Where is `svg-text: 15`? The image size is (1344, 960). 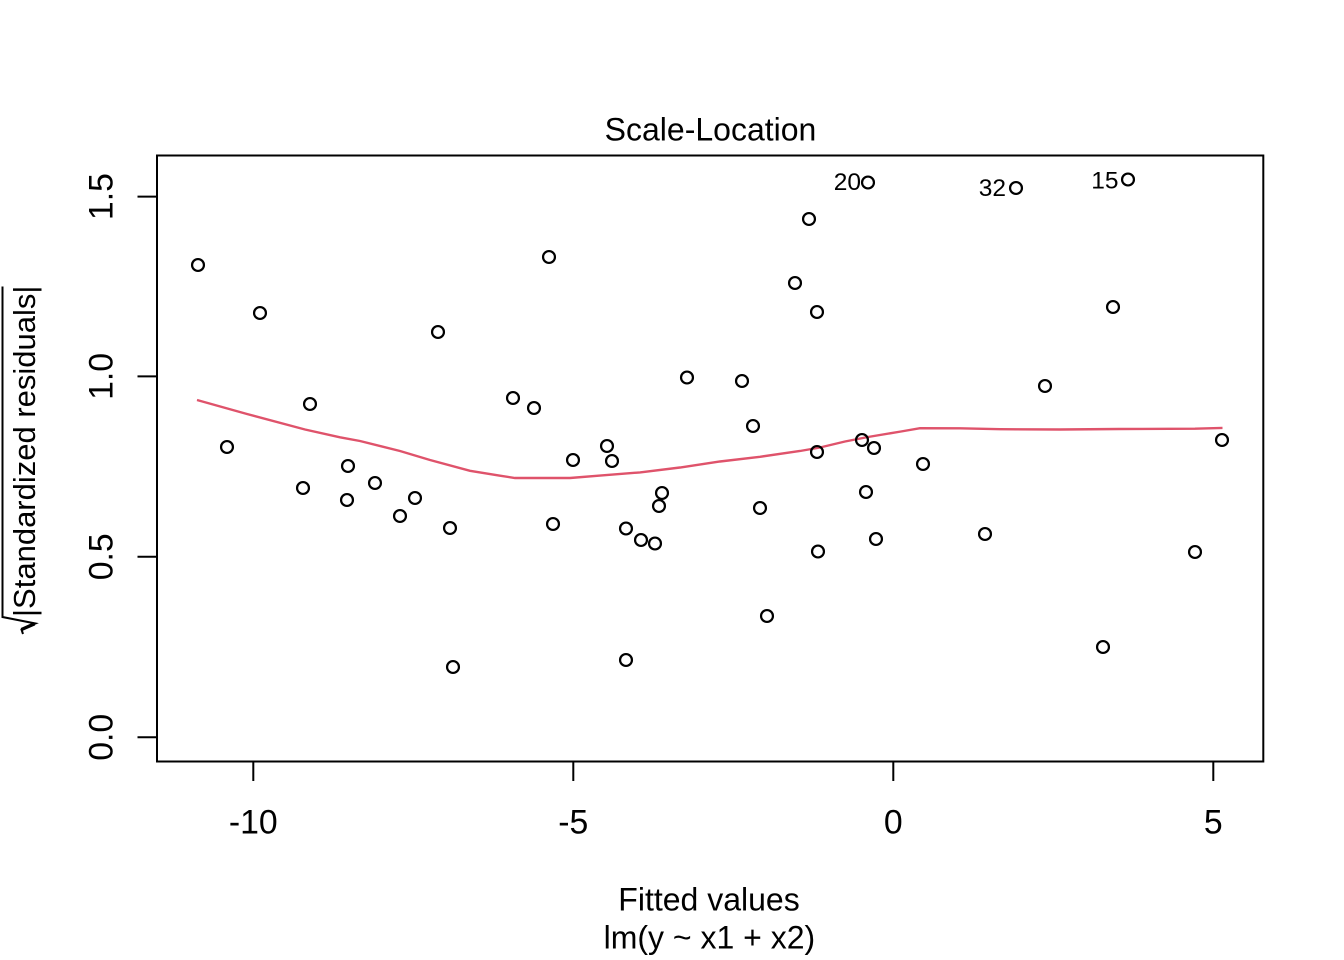
svg-text: 15 is located at coordinates (1104, 180).